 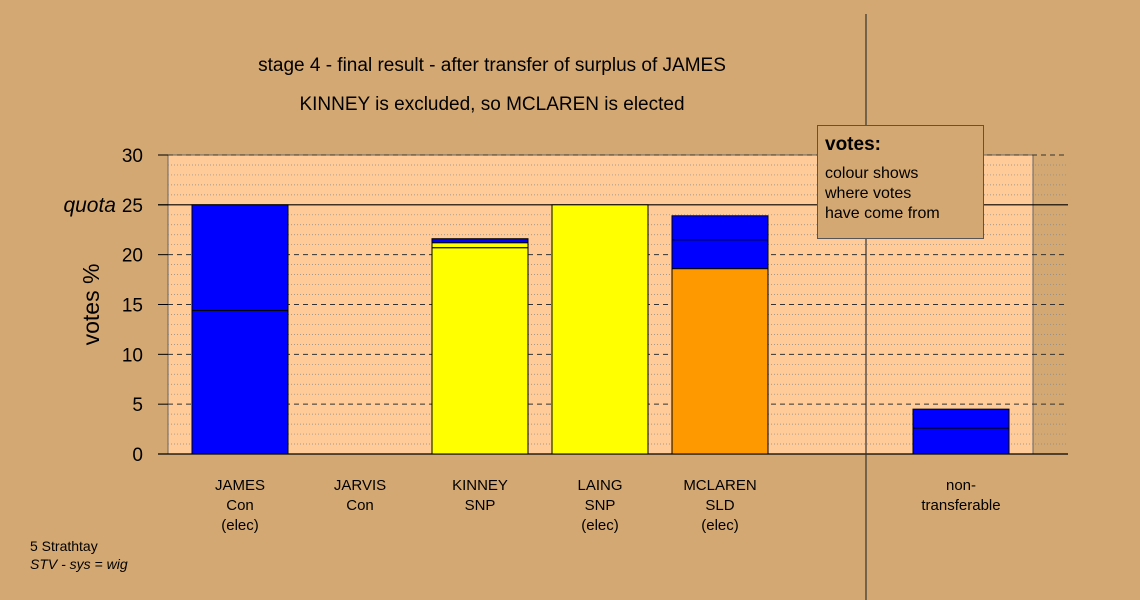 I want to click on y-tick-label: 30, so click(x=132, y=156).